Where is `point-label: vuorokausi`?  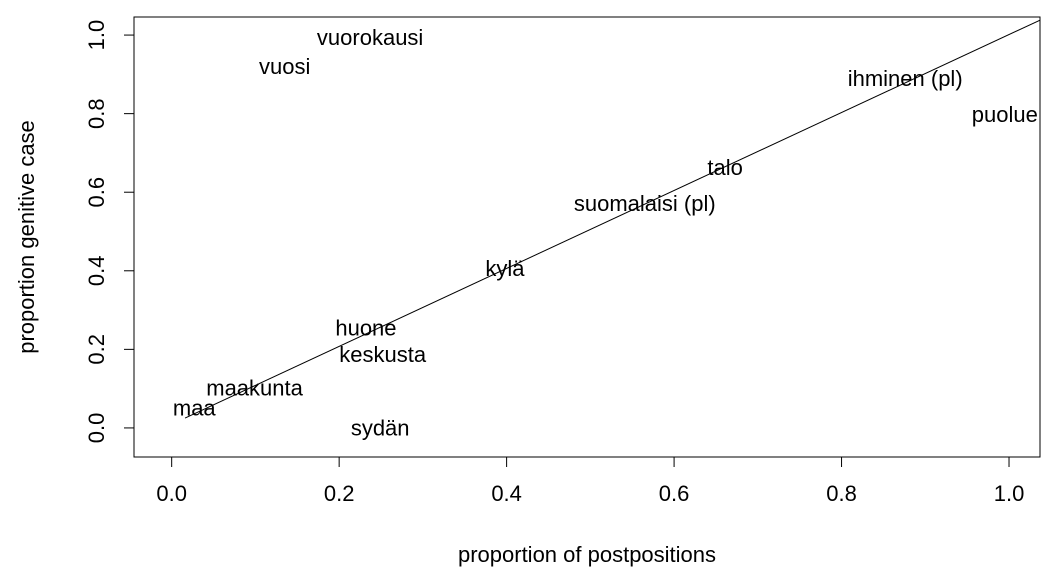
point-label: vuorokausi is located at coordinates (370, 37).